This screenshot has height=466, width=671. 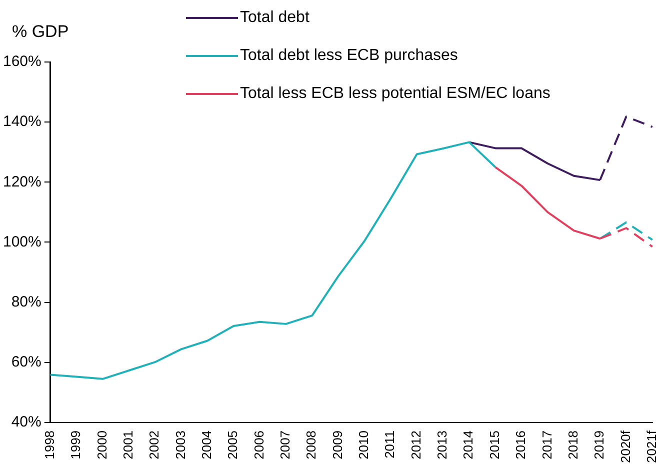 I want to click on x-tick-label: 2007, so click(x=285, y=445).